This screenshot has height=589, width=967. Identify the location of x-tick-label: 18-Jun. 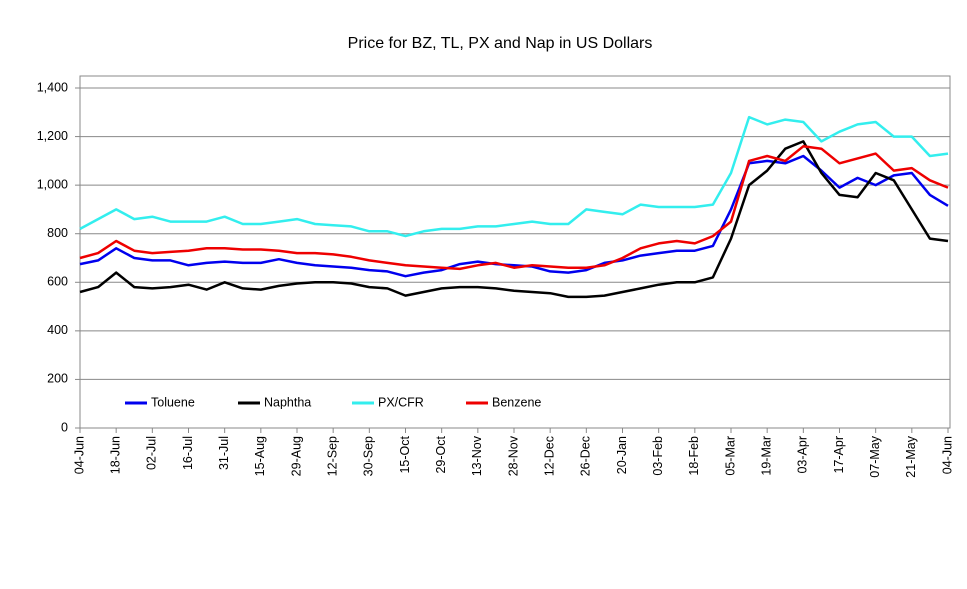
(115, 455).